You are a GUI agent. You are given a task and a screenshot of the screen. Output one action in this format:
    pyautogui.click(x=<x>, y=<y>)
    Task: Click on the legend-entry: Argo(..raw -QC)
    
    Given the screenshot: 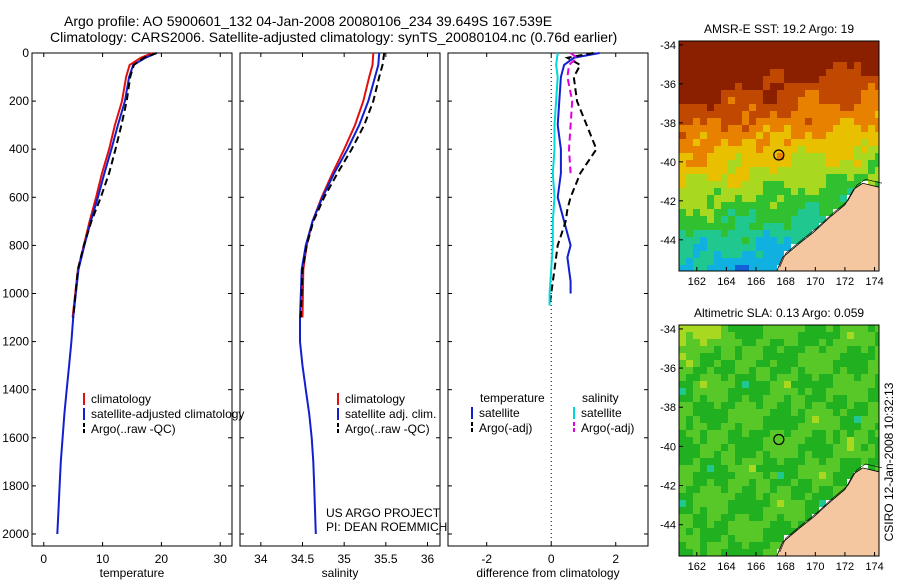 What is the action you would take?
    pyautogui.click(x=133, y=429)
    